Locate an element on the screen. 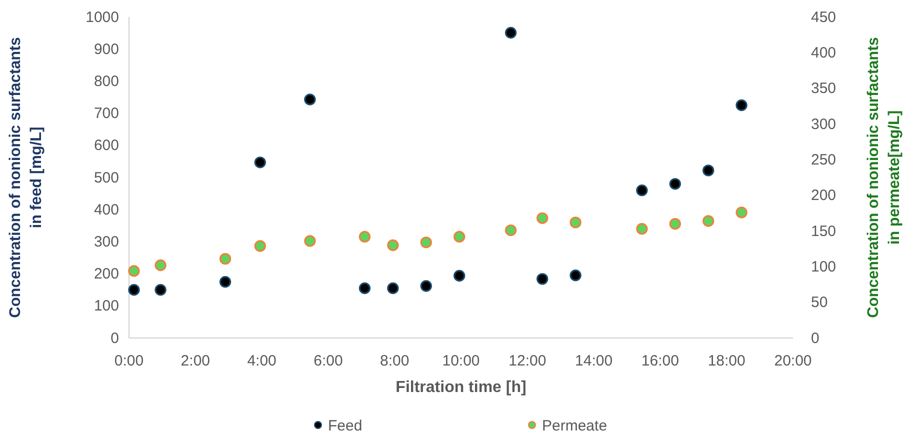 The height and width of the screenshot is (437, 914). x-tick-label: 4:00 is located at coordinates (261, 361).